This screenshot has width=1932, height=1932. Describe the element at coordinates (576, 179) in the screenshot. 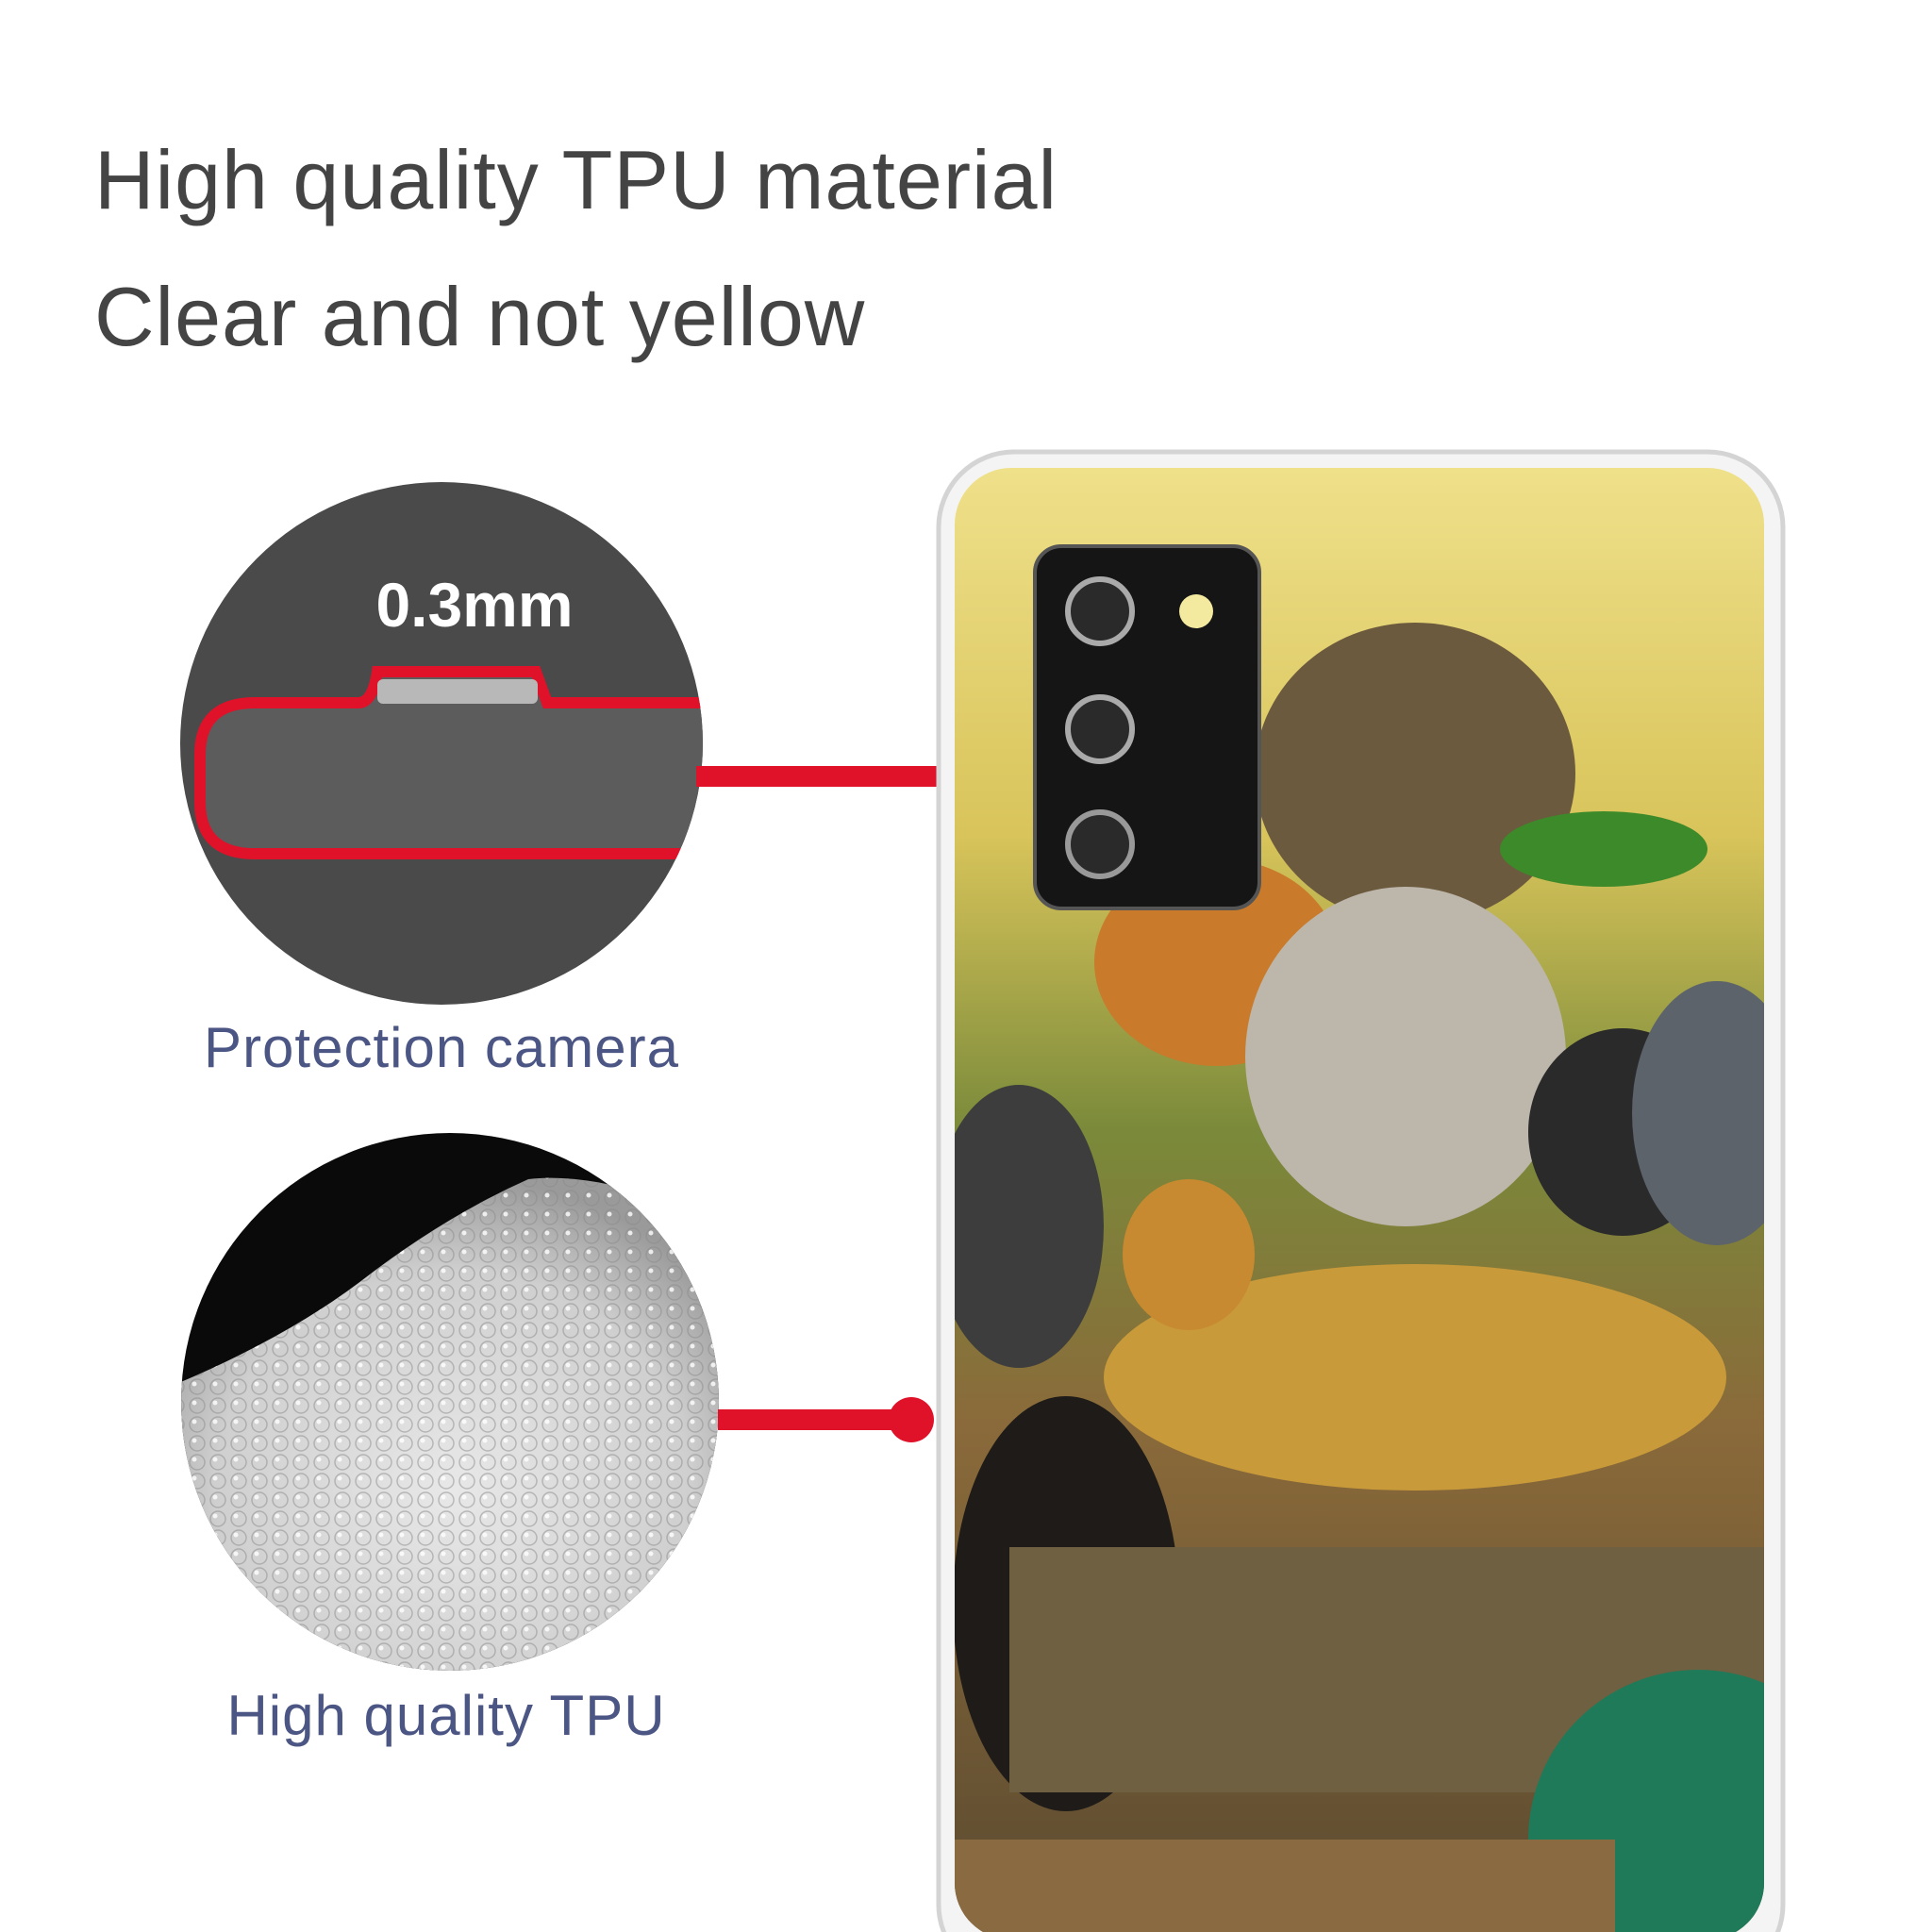

I see `headline-line-1: High quality TPU material` at that location.